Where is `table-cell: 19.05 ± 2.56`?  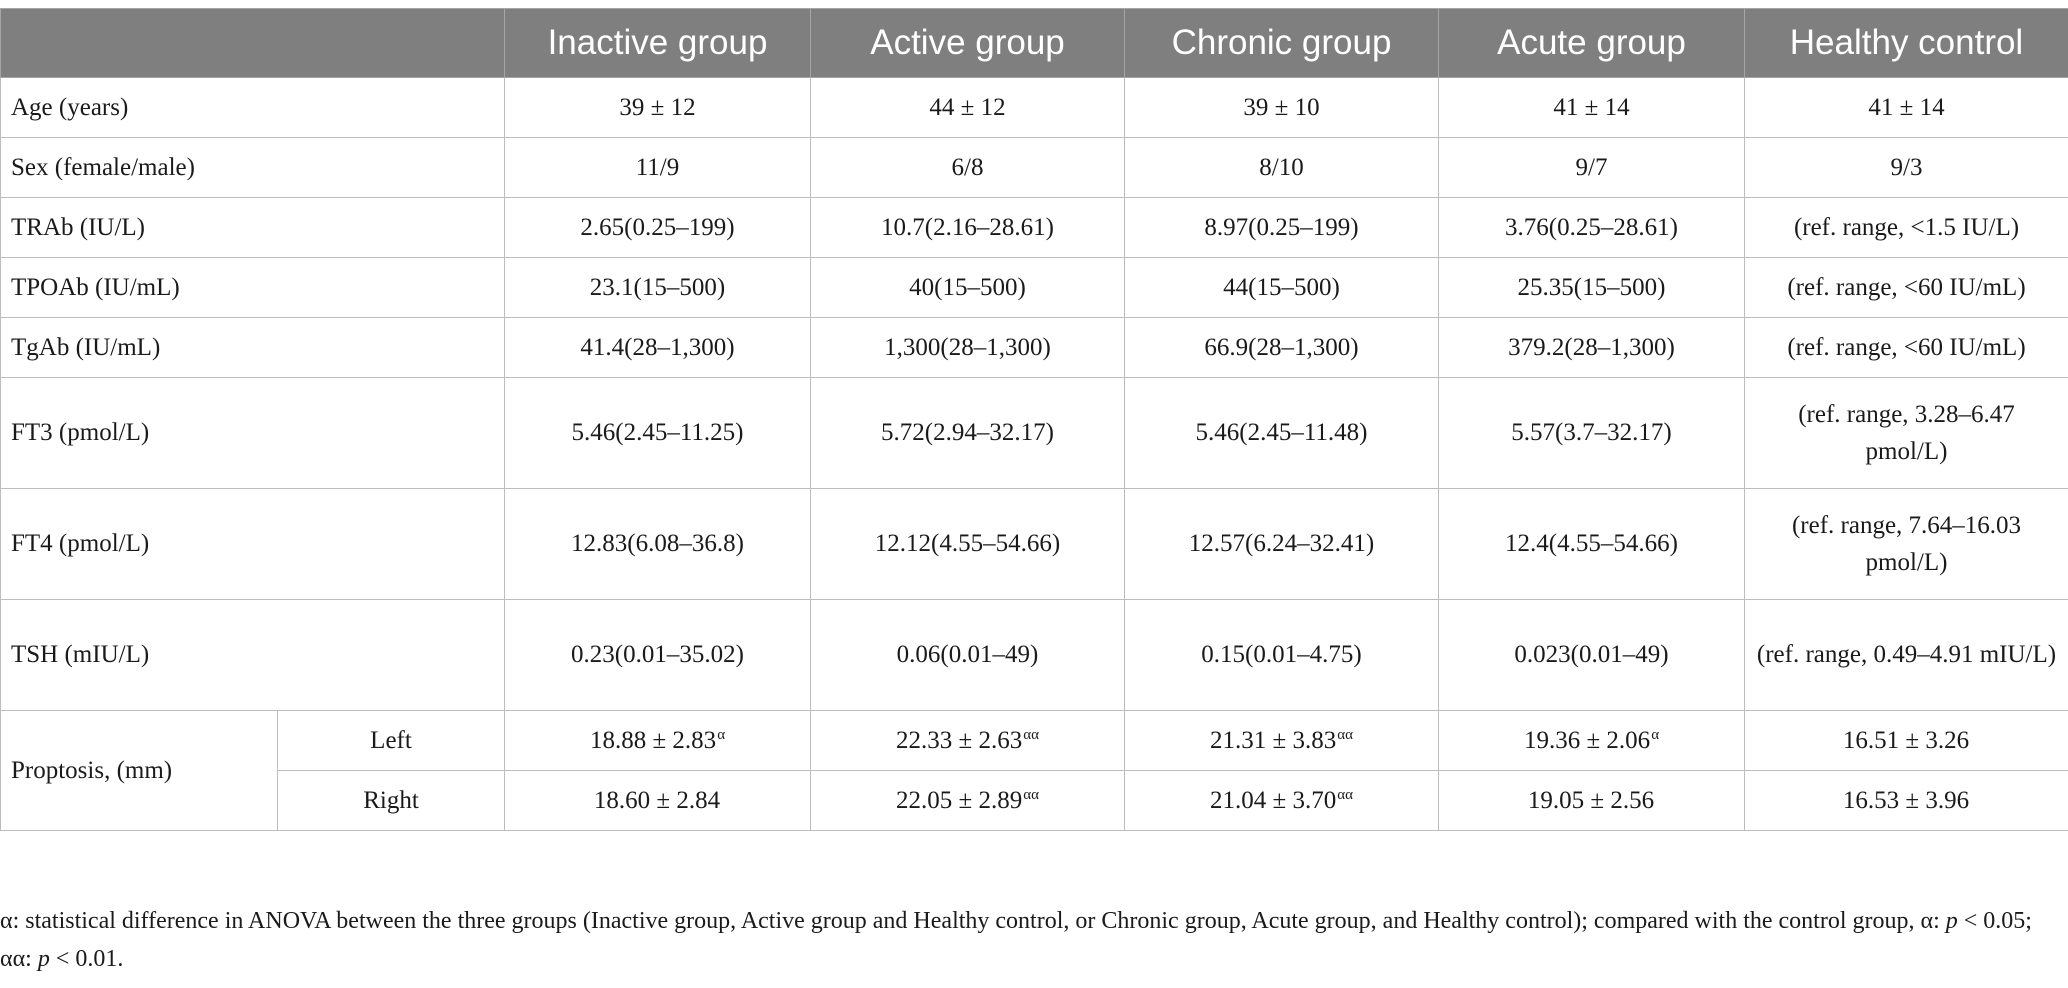
table-cell: 19.05 ± 2.56 is located at coordinates (1591, 800).